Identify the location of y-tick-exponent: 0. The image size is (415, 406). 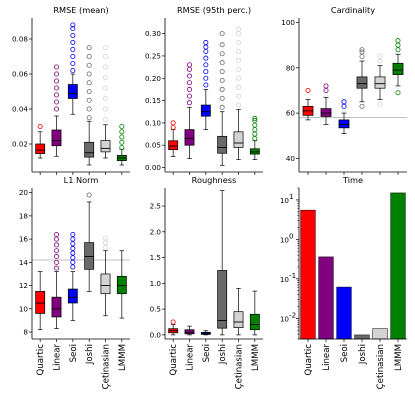
(291, 235).